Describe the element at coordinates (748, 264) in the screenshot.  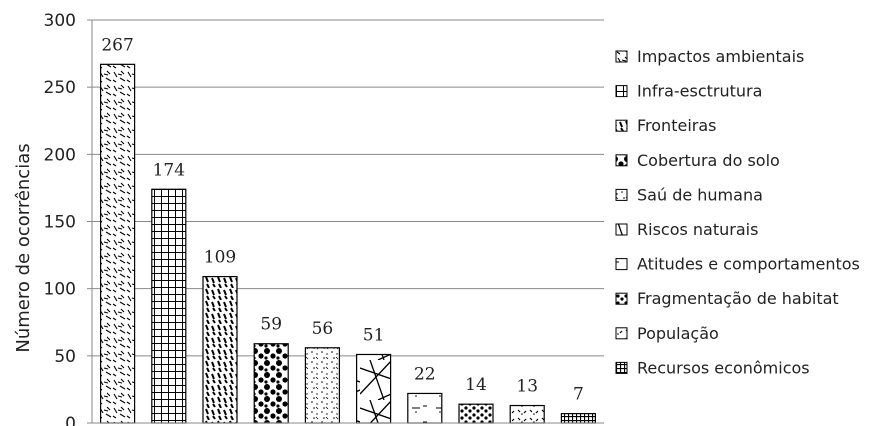
I see `legend-label: Atitudes e comportamentos` at that location.